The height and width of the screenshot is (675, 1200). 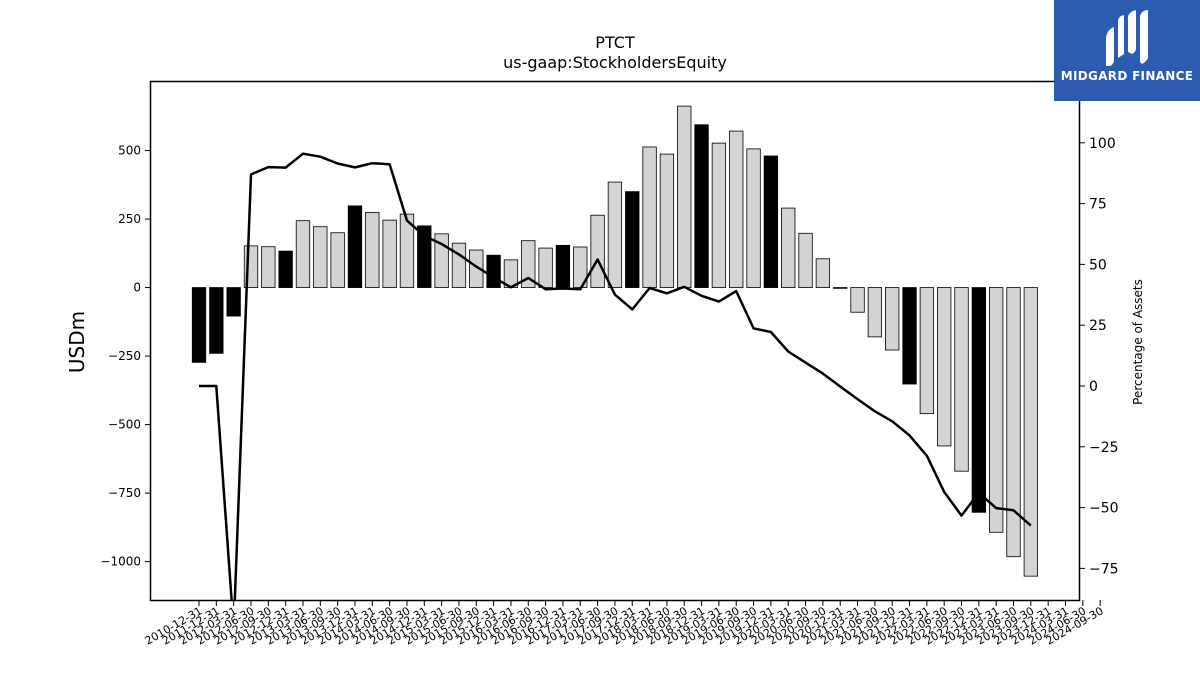 I want to click on y-tick-label: −500, so click(x=124, y=425).